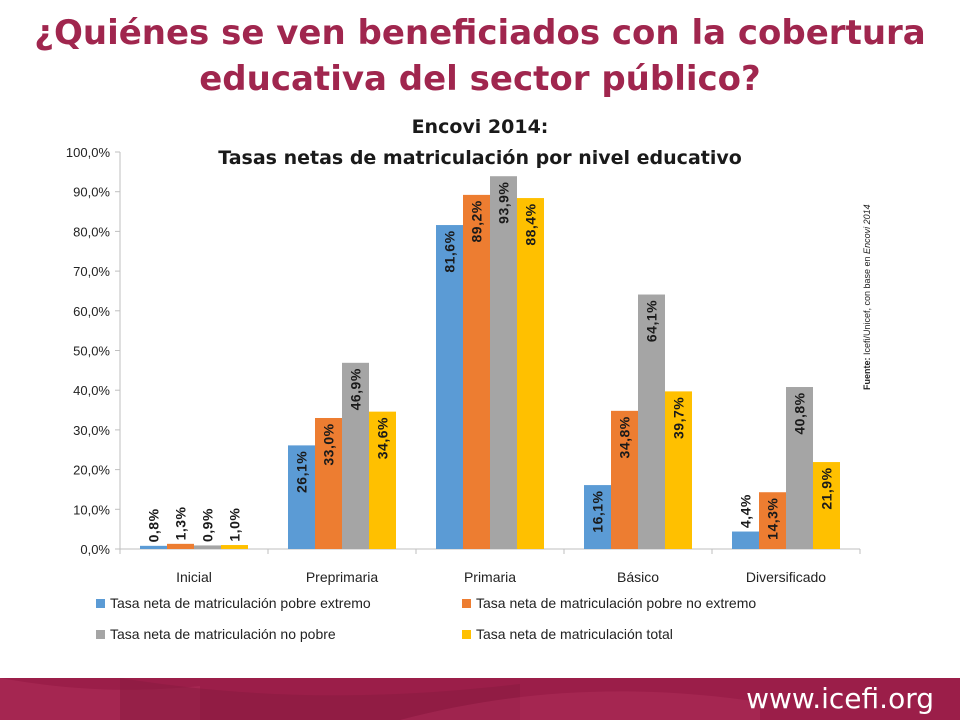 This screenshot has height=720, width=960. I want to click on data-label: 0,9%, so click(208, 525).